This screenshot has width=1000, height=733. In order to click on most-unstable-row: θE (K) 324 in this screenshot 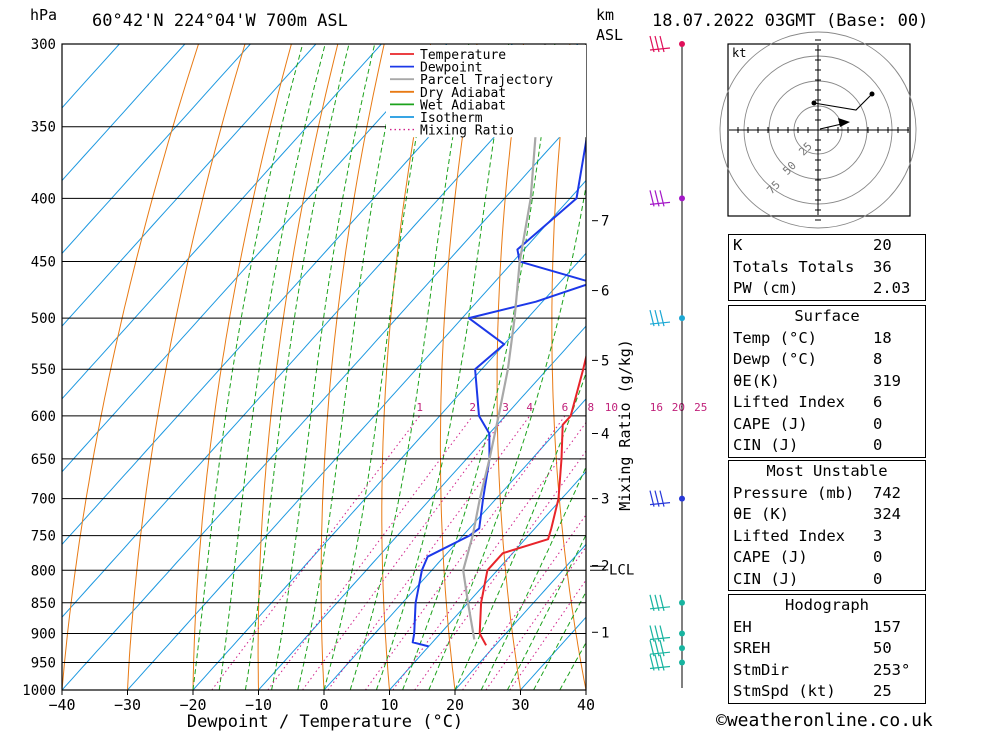, I will do `click(817, 514)`.